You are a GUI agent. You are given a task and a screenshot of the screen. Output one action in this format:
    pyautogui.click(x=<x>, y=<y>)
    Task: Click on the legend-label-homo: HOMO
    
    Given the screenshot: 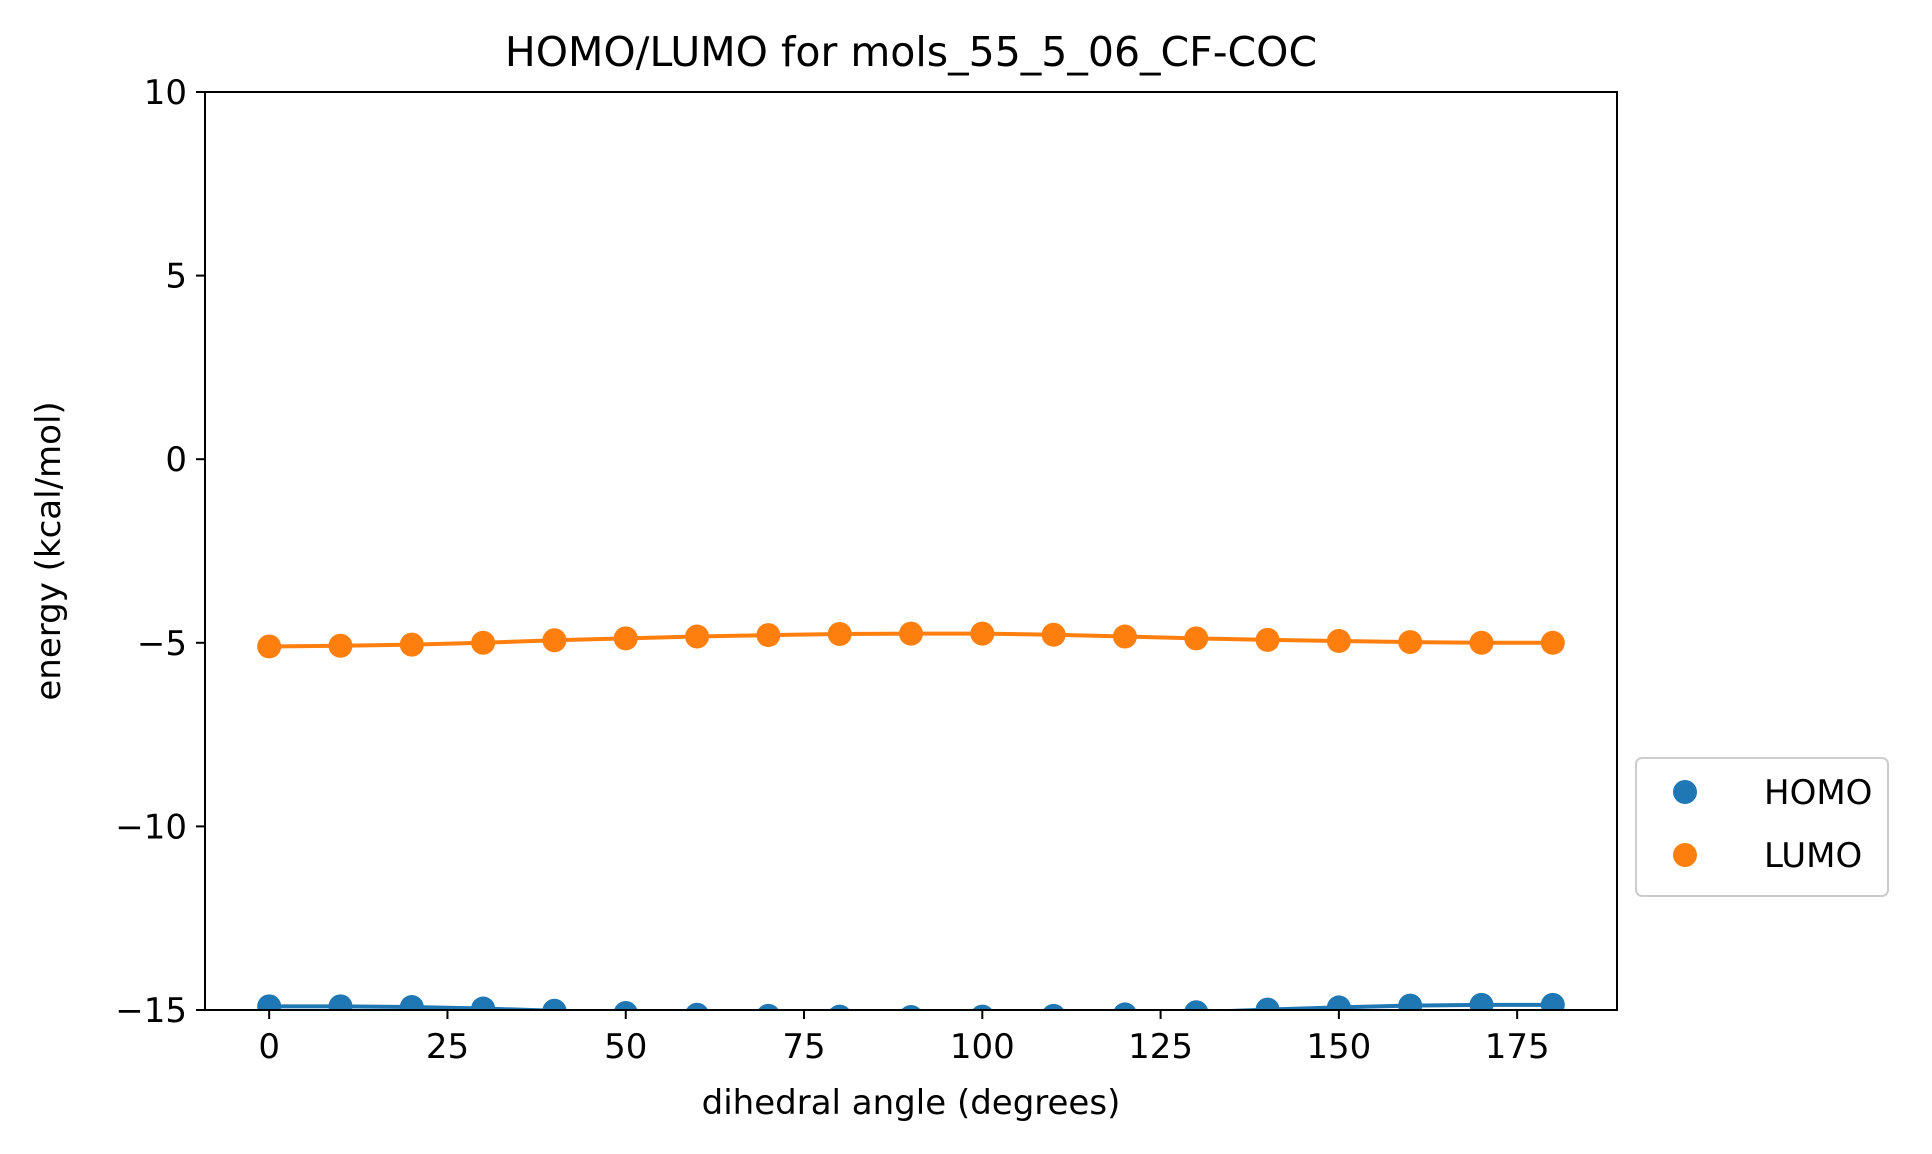 What is the action you would take?
    pyautogui.click(x=1818, y=793)
    